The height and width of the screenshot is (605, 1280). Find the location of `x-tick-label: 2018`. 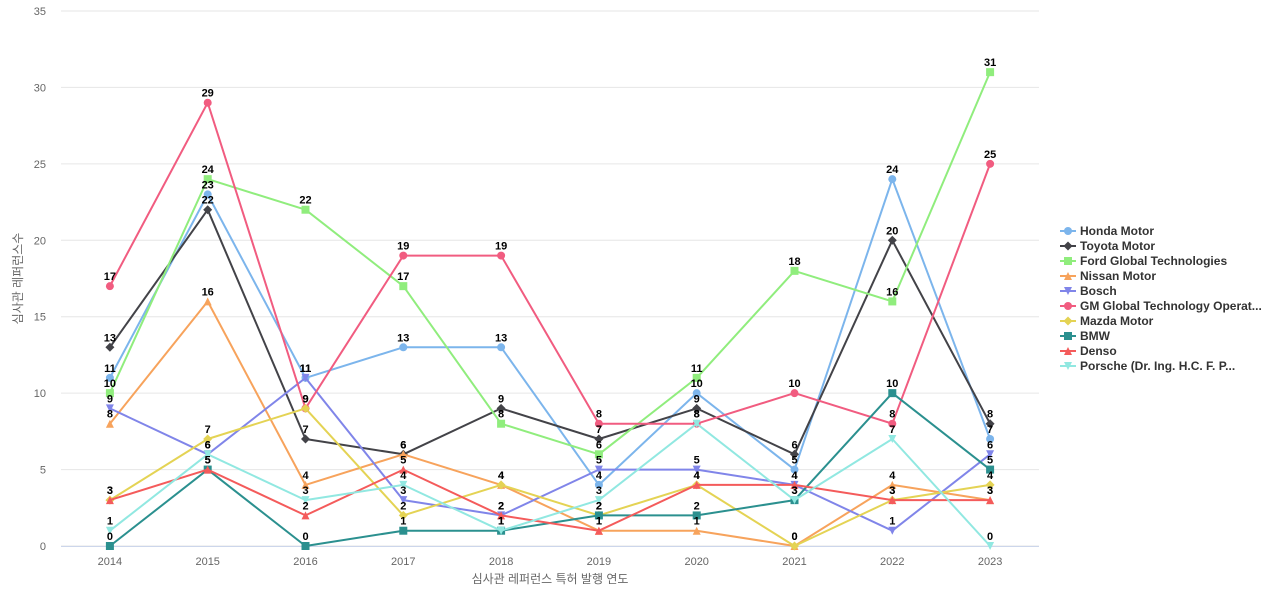

x-tick-label: 2018 is located at coordinates (501, 562).